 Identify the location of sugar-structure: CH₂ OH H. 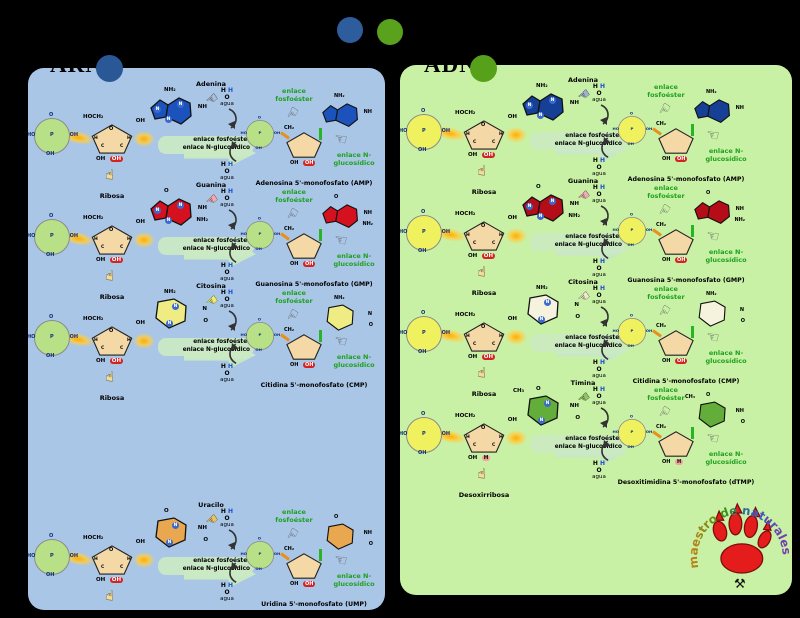
(675, 444).